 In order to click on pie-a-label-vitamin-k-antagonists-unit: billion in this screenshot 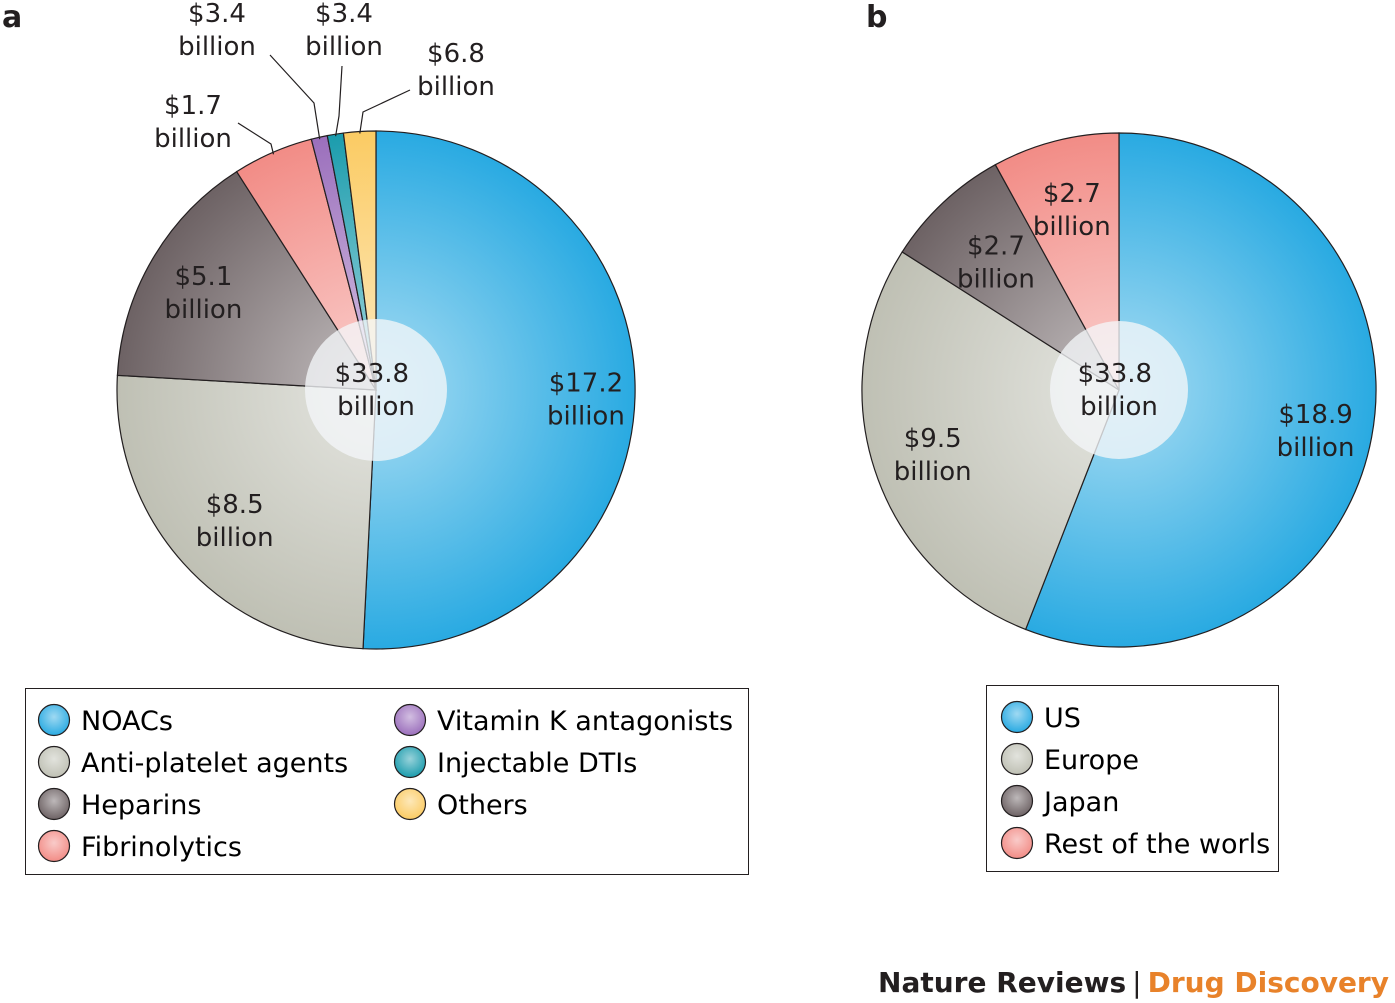, I will do `click(217, 47)`.